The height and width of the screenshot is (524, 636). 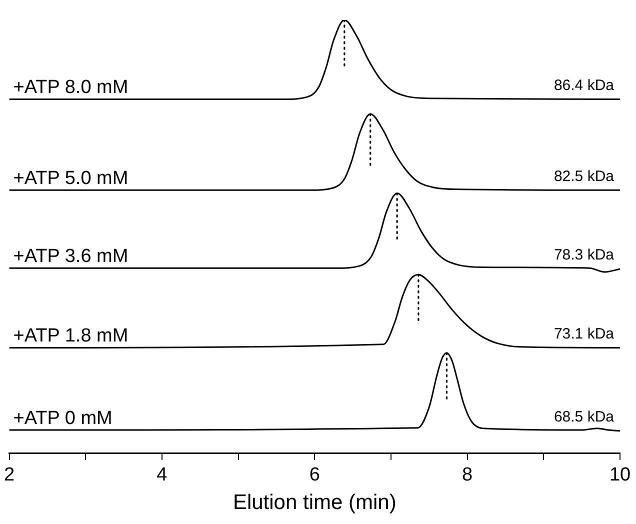 What do you see at coordinates (584, 255) in the screenshot?
I see `annotation: 78.3 kDa` at bounding box center [584, 255].